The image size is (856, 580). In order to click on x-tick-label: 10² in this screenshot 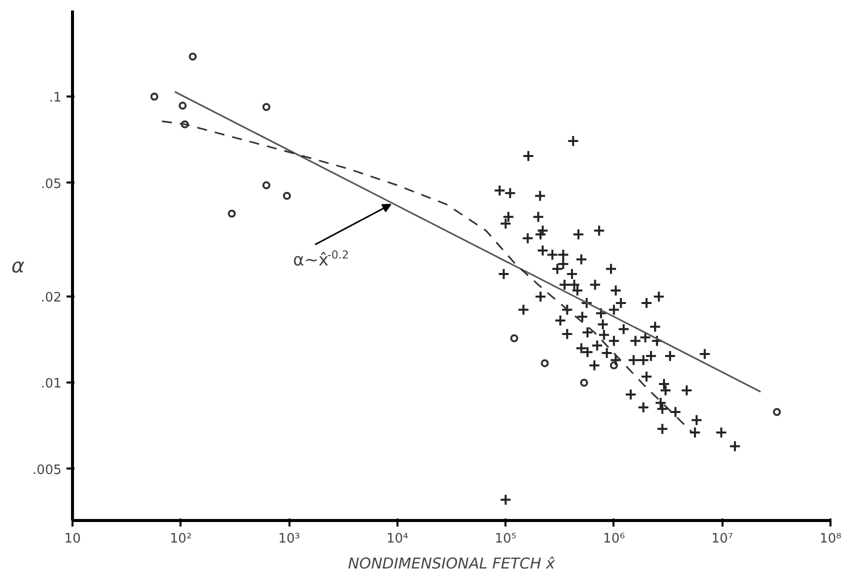, I will do `click(181, 539)`.